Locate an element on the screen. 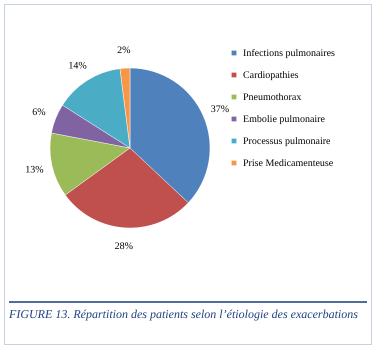  data-label: 6% is located at coordinates (39, 112).